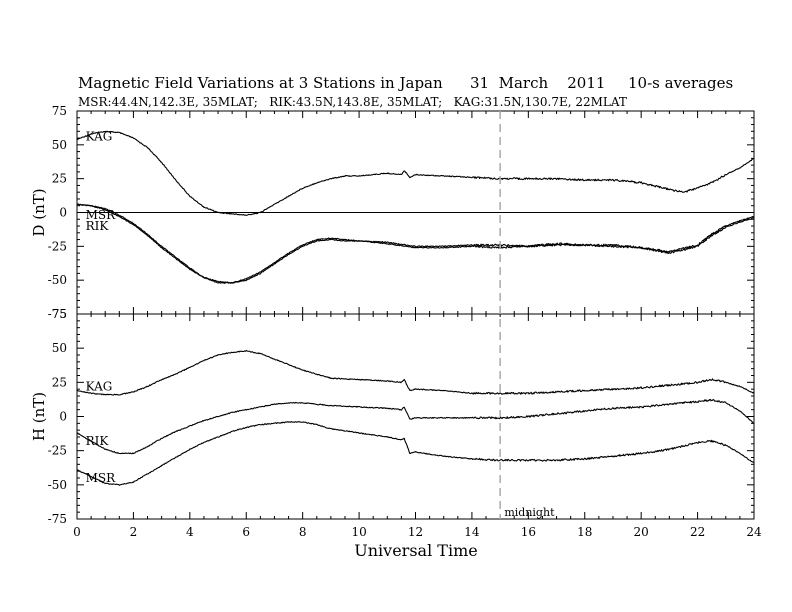 This screenshot has height=612, width=792. Describe the element at coordinates (57, 451) in the screenshot. I see `y-tick-label-H: -25` at that location.